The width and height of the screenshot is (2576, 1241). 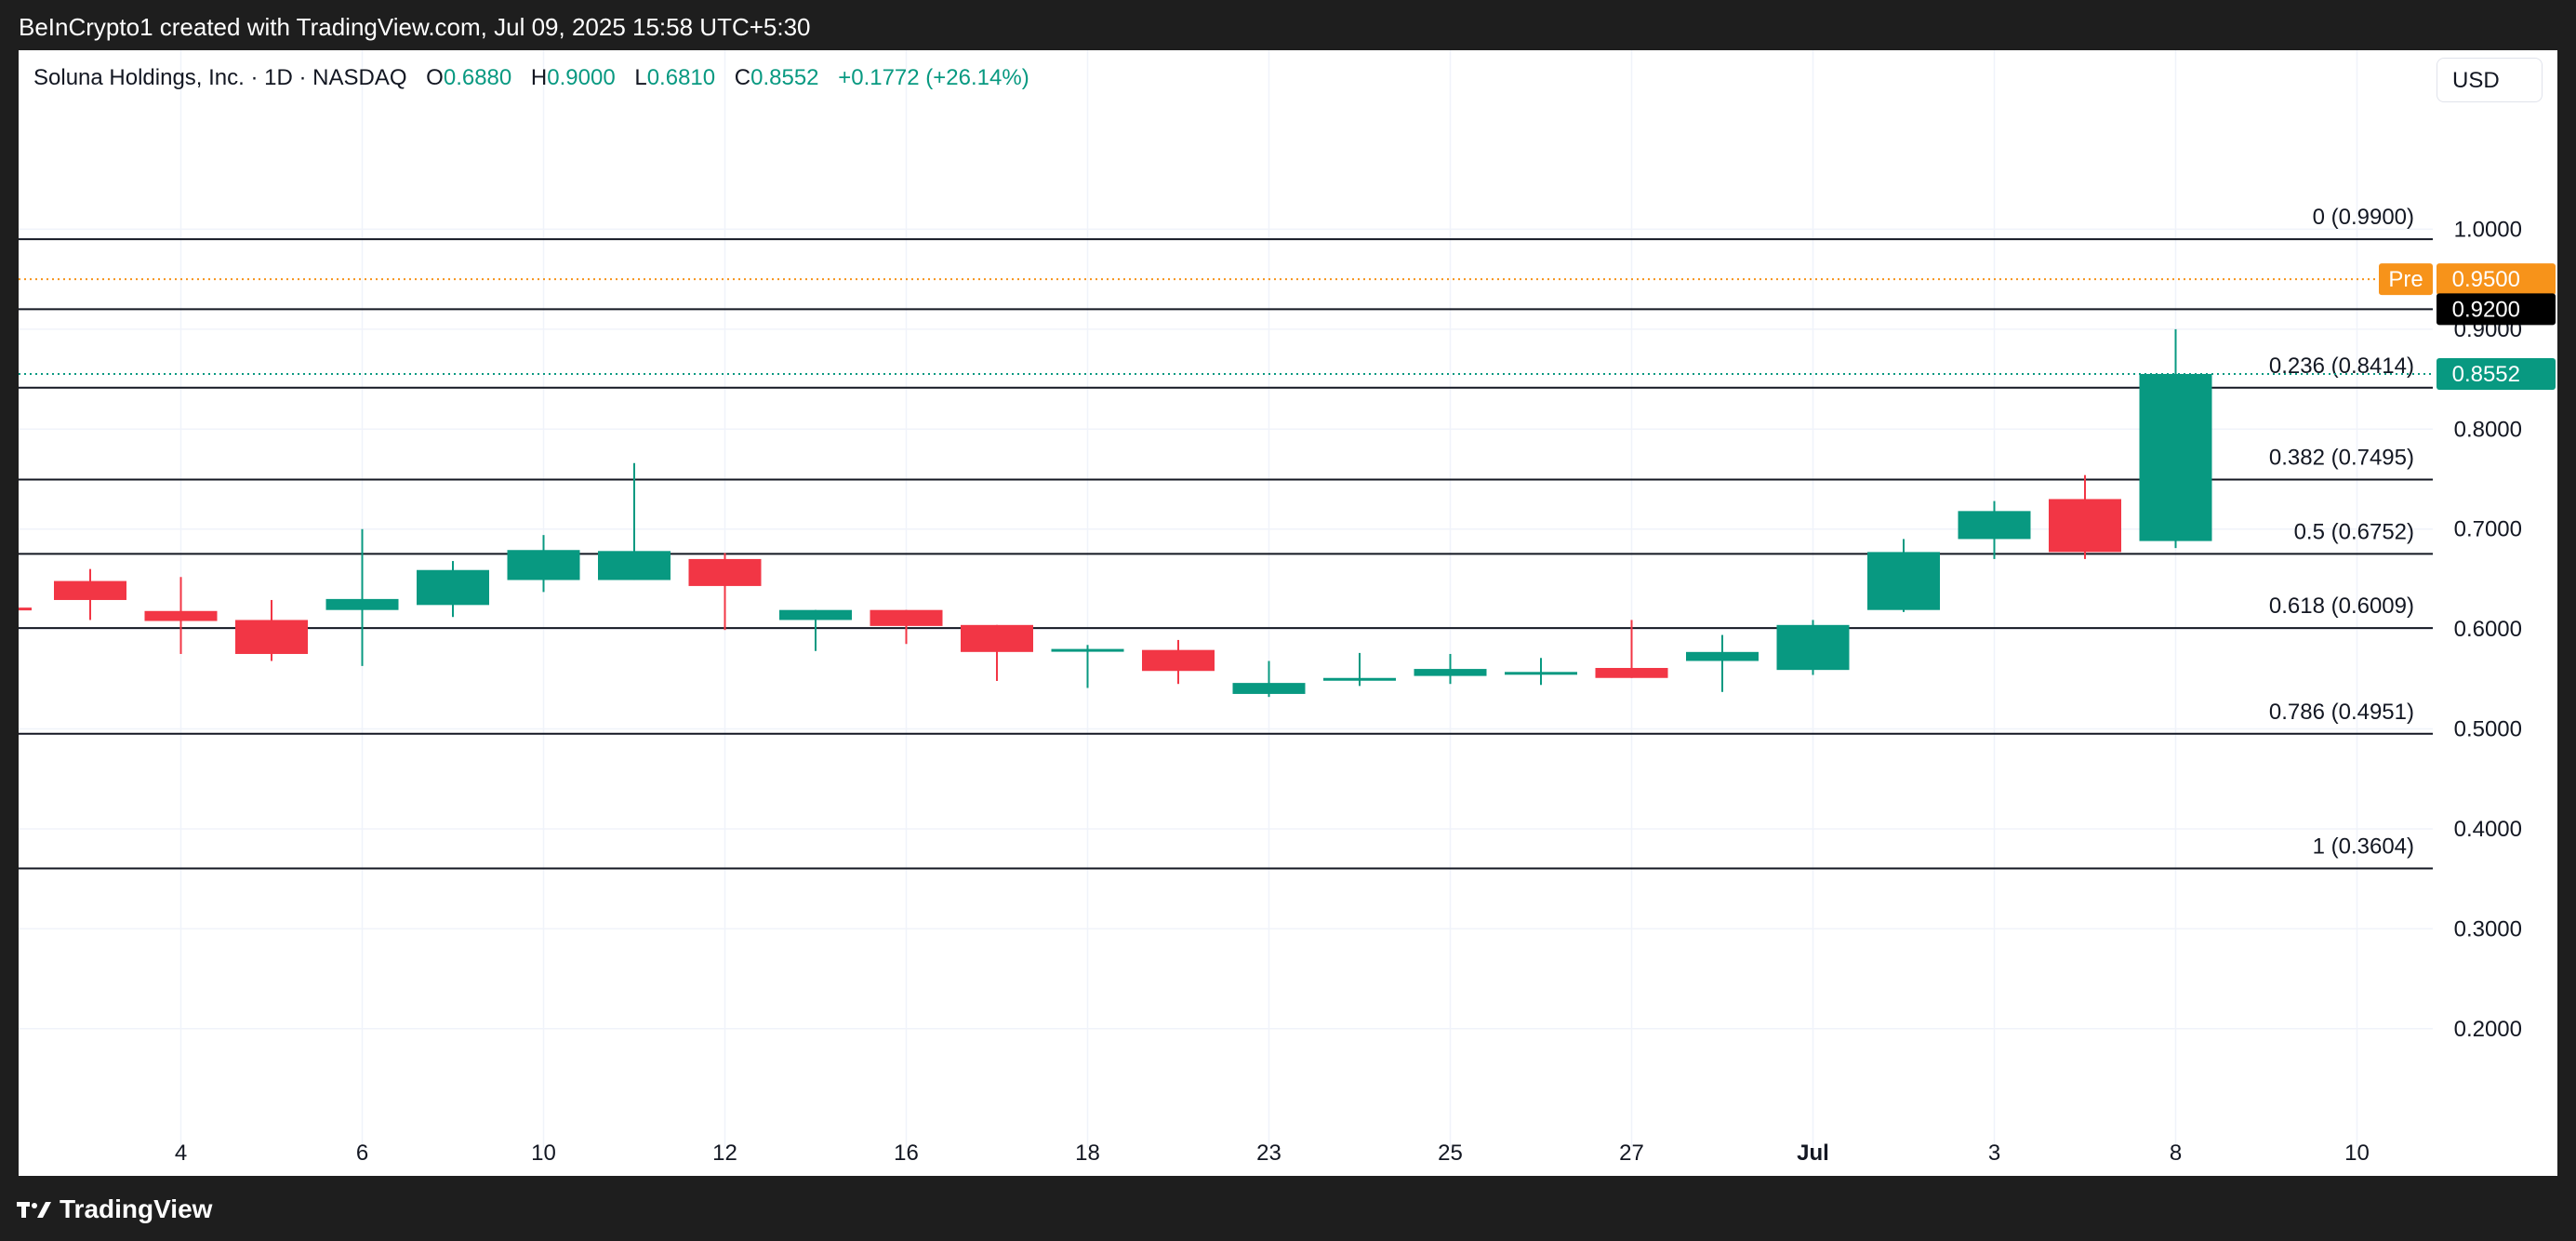 What do you see at coordinates (2488, 529) in the screenshot?
I see `price-axis-label: 0.7000` at bounding box center [2488, 529].